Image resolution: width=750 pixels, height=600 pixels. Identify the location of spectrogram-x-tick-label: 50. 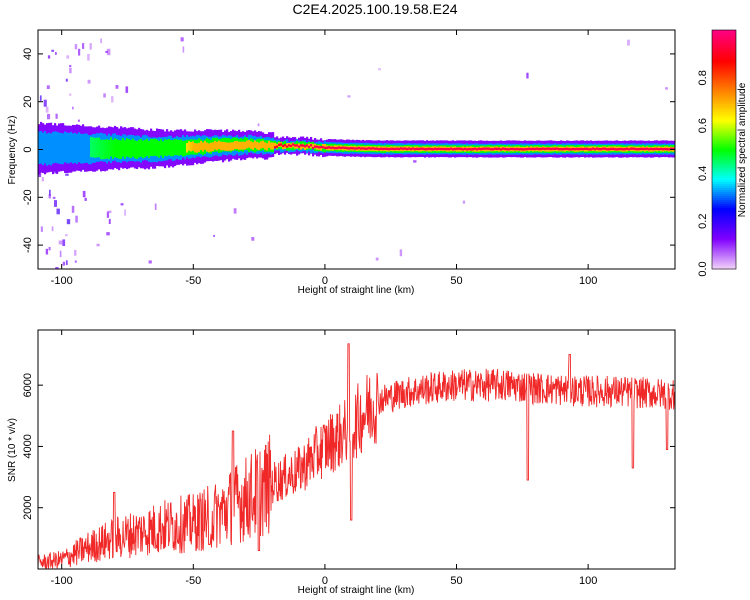
(456, 281).